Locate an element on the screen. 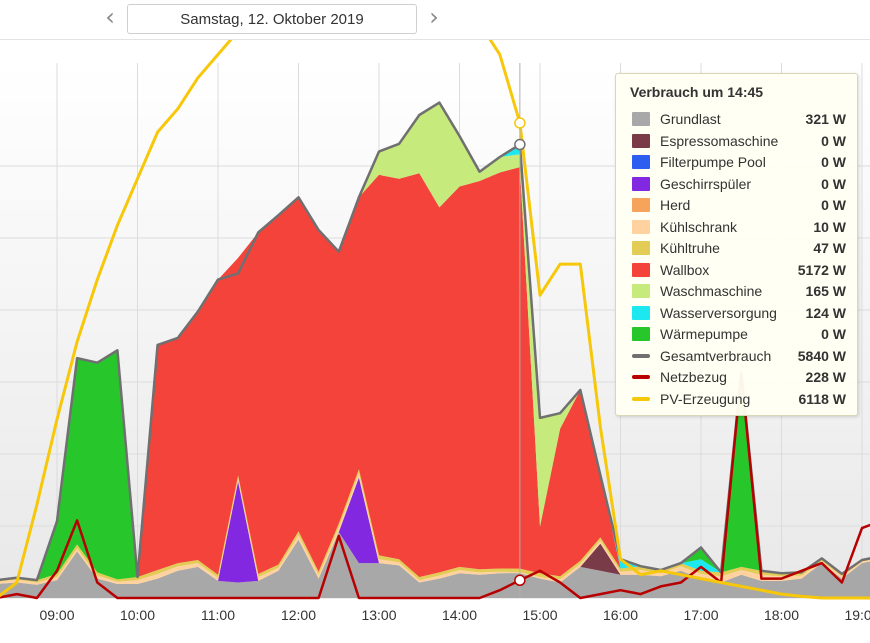  chevron-right-icon: › is located at coordinates (434, 17).